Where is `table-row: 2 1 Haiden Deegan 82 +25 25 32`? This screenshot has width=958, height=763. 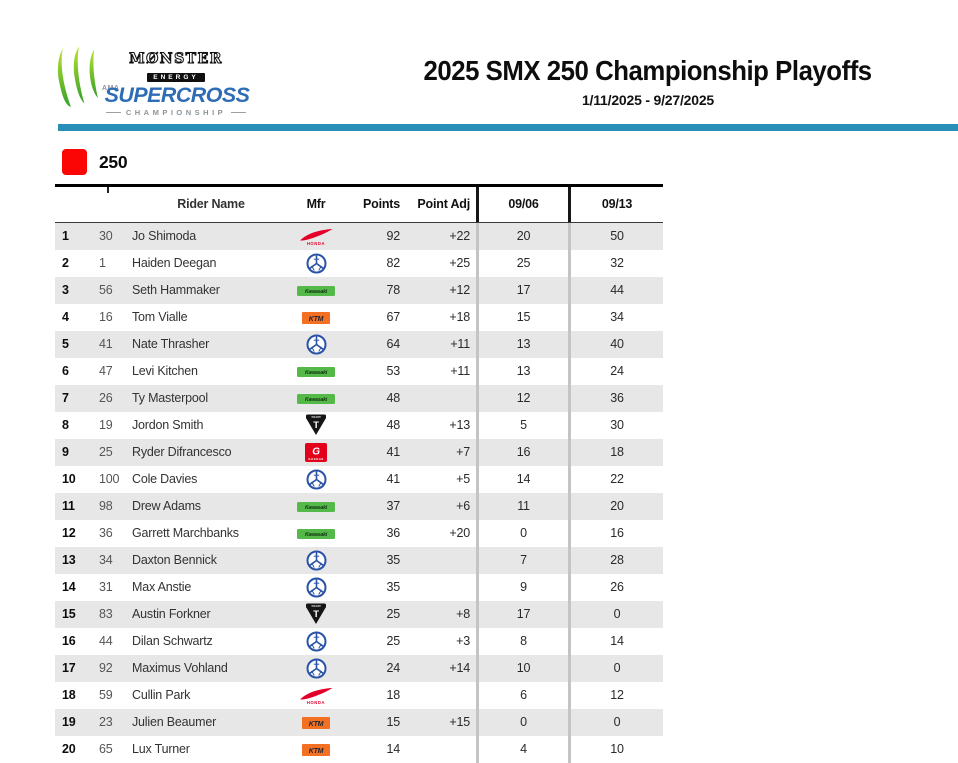 table-row: 2 1 Haiden Deegan 82 +25 25 32 is located at coordinates (359, 263).